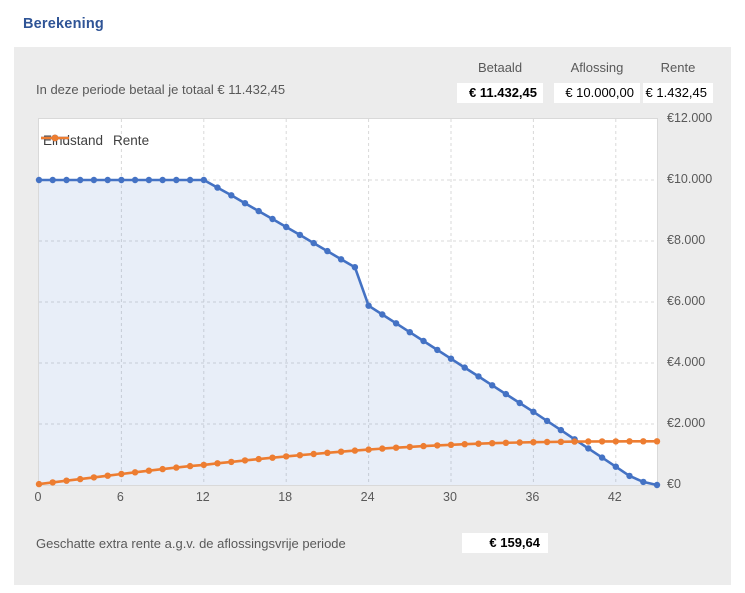  I want to click on betaald-value-cell: € 11.432,45, so click(500, 93).